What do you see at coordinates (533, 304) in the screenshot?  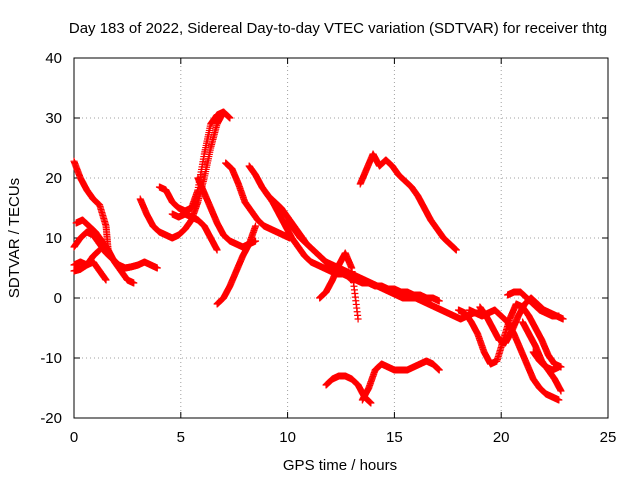 I see `series-arc-v` at bounding box center [533, 304].